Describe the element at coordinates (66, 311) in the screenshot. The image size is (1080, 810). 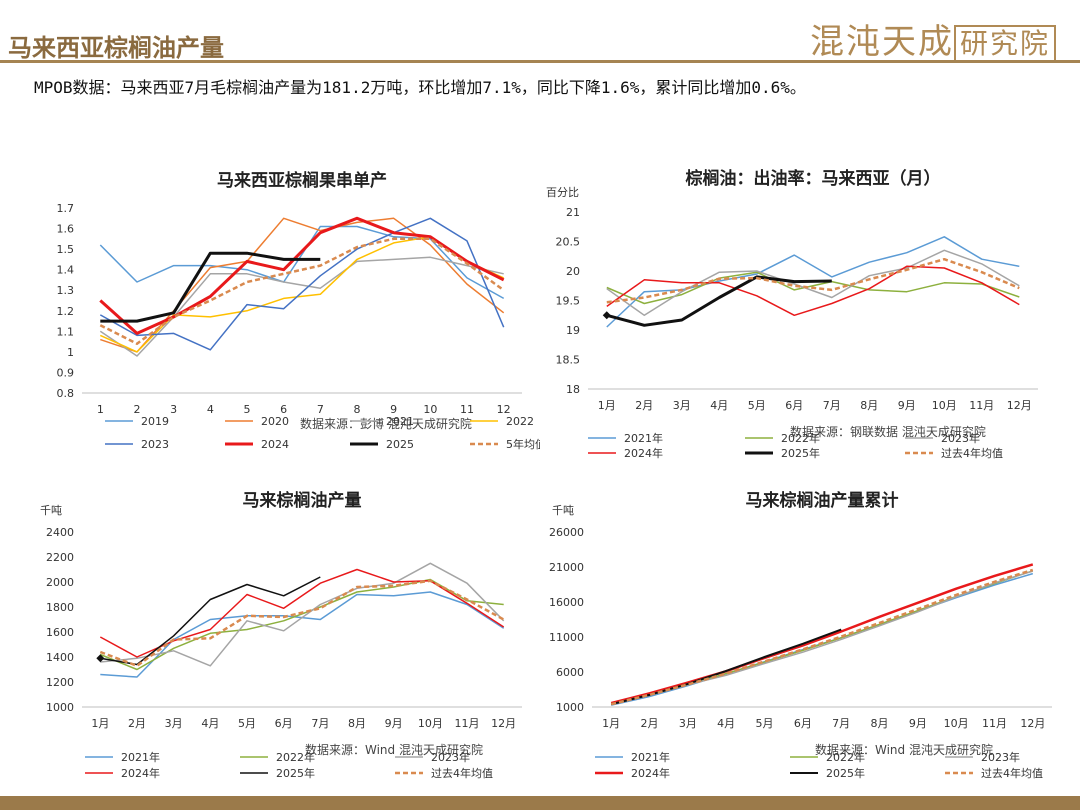
I see `y-tick-label: 1.2` at that location.